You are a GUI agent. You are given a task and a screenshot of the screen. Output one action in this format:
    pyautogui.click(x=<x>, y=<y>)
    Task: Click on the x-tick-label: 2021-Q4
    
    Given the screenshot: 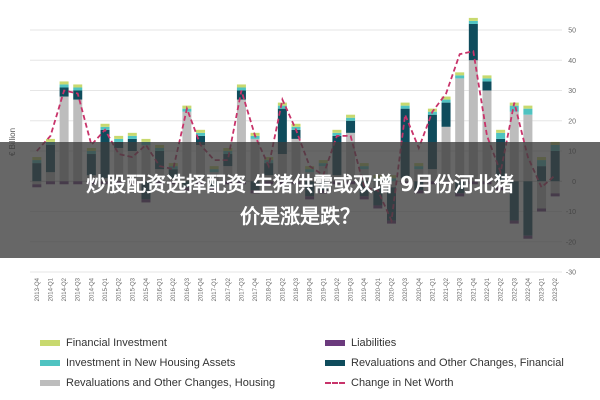 What is the action you would take?
    pyautogui.click(x=474, y=289)
    